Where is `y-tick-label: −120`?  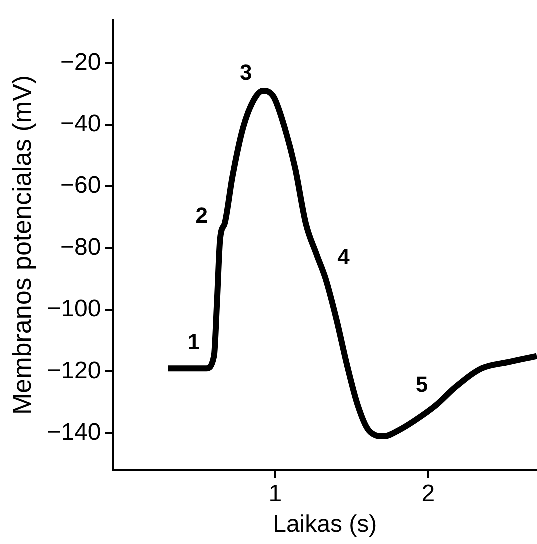 y-tick-label: −120 is located at coordinates (74, 370).